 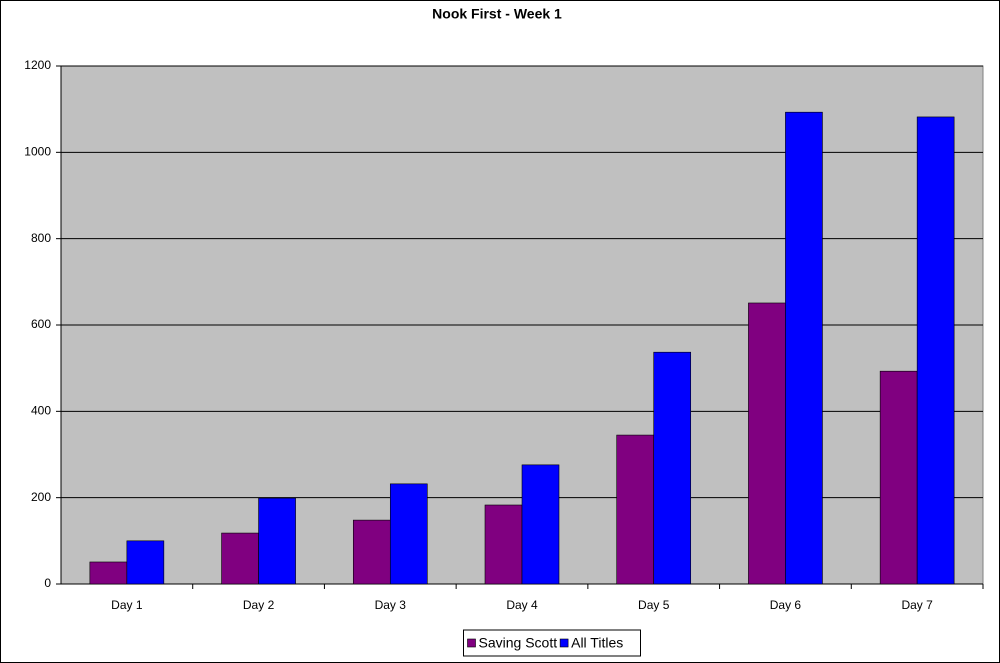 I want to click on legend-label: All Titles, so click(x=597, y=643).